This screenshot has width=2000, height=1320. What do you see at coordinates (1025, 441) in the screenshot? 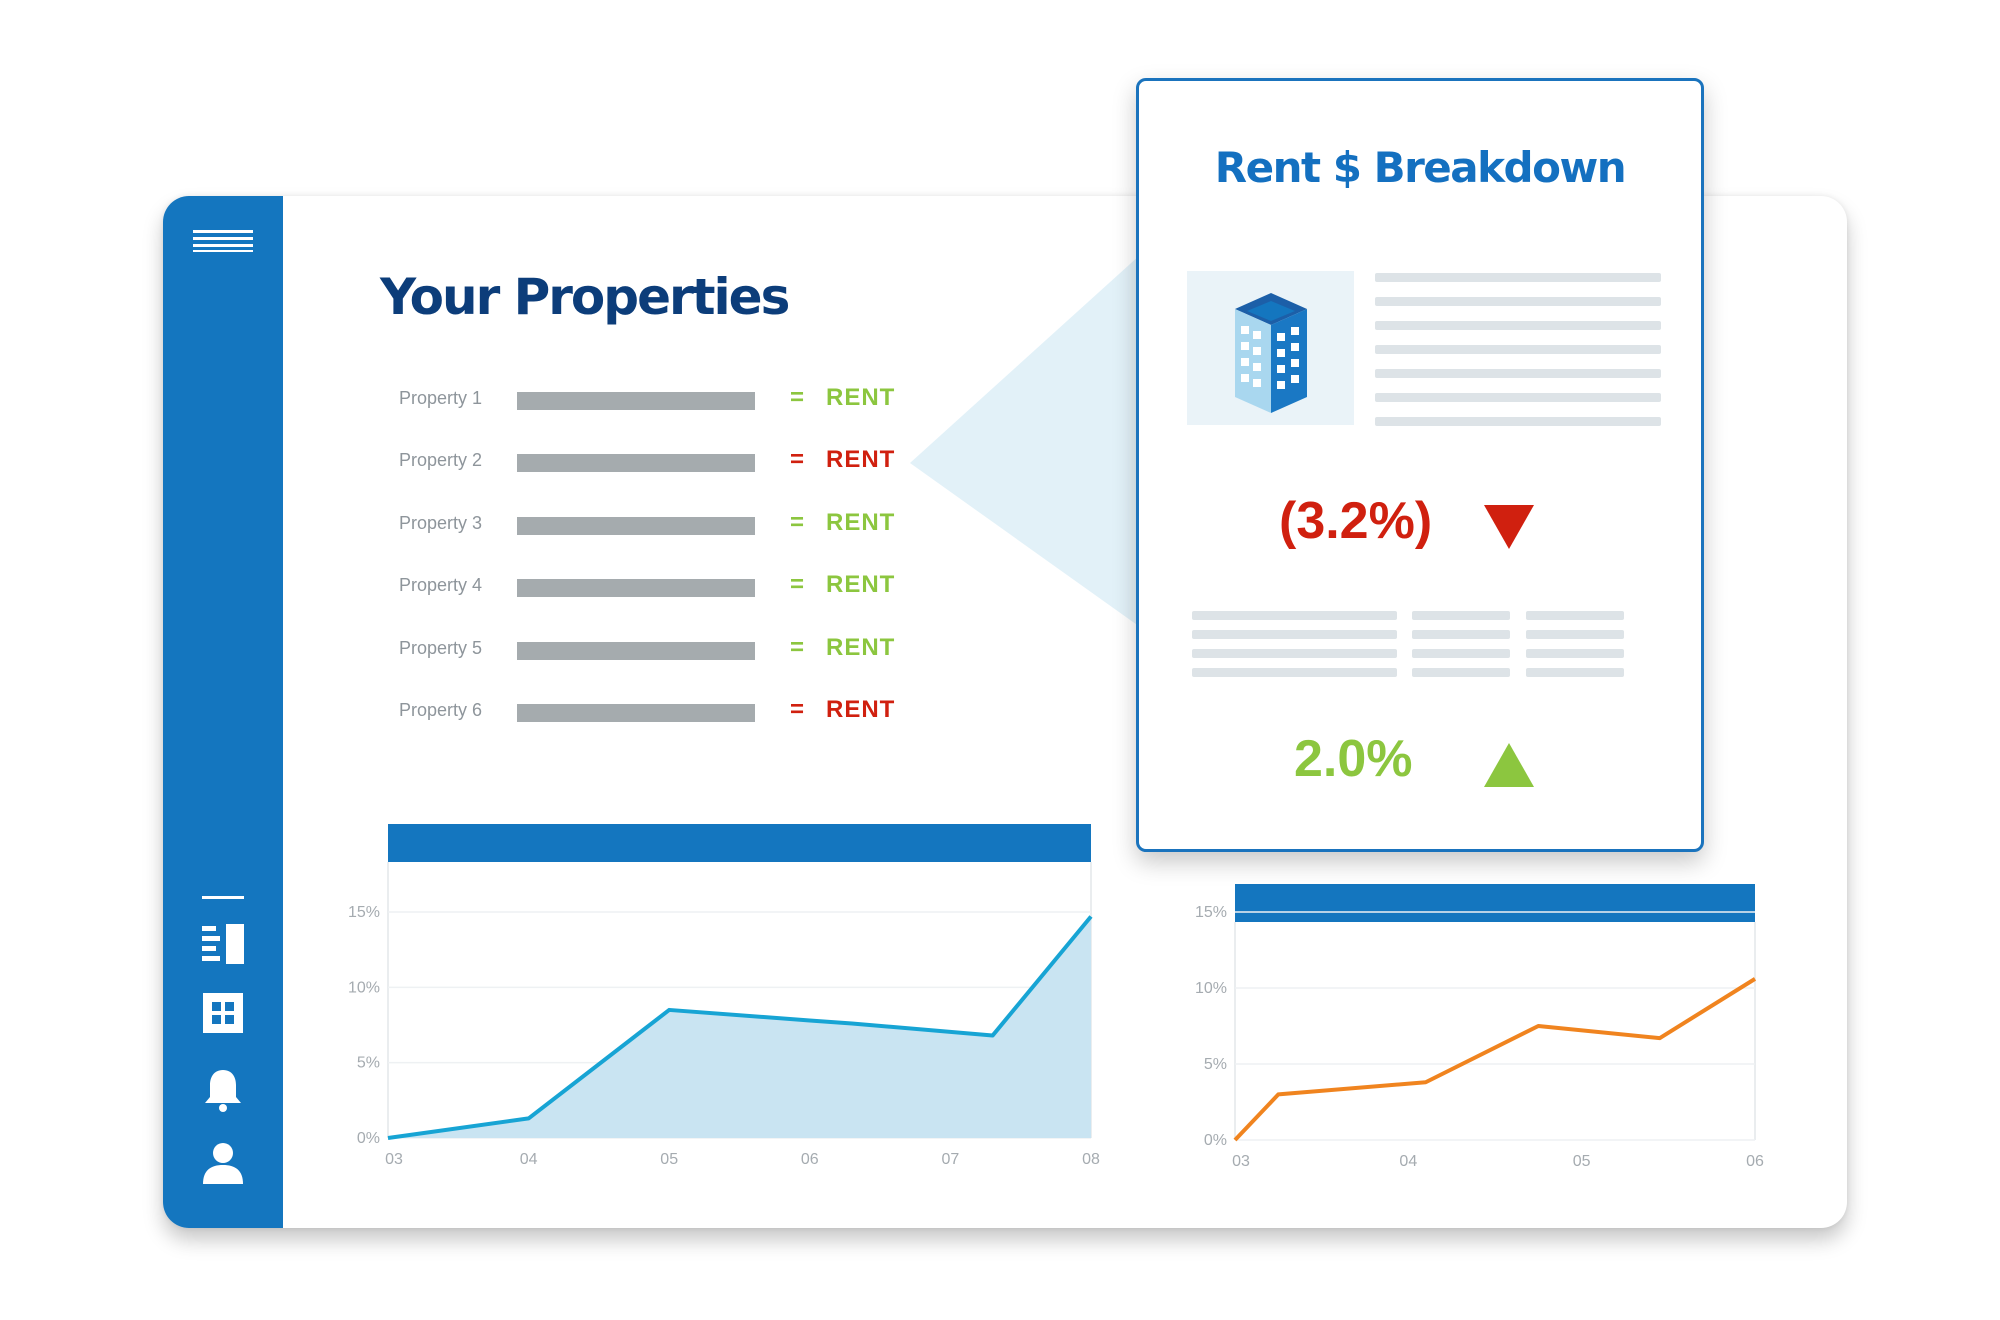
I see `callout-pointer` at bounding box center [1025, 441].